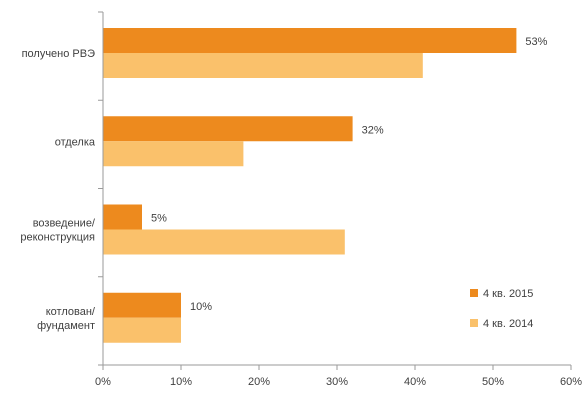 The width and height of the screenshot is (582, 409). I want to click on category-label-1: отделка, so click(75, 142).